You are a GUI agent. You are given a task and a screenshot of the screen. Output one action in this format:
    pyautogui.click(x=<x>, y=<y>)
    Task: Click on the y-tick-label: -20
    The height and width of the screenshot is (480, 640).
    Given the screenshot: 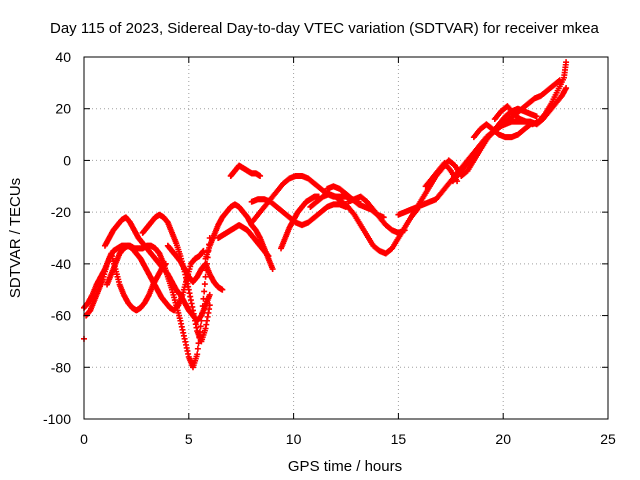 What is the action you would take?
    pyautogui.click(x=61, y=212)
    